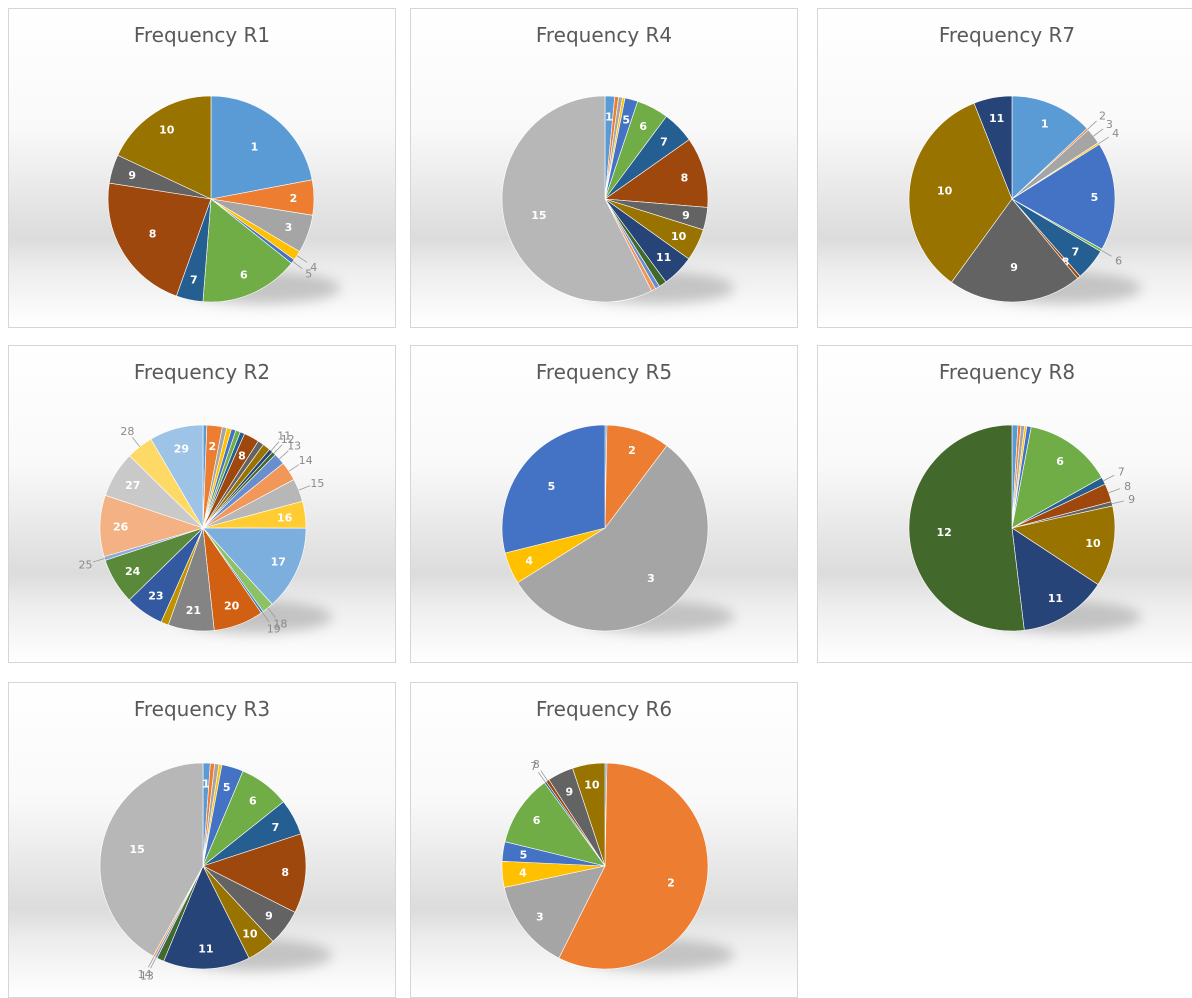 This screenshot has height=998, width=1192. I want to click on slice-label-14: 14, so click(306, 460).